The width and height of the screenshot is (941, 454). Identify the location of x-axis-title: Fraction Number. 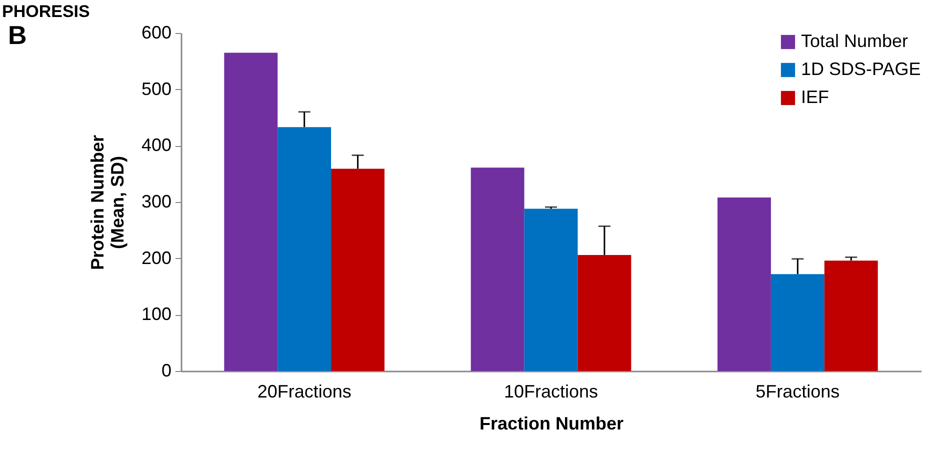
(551, 424).